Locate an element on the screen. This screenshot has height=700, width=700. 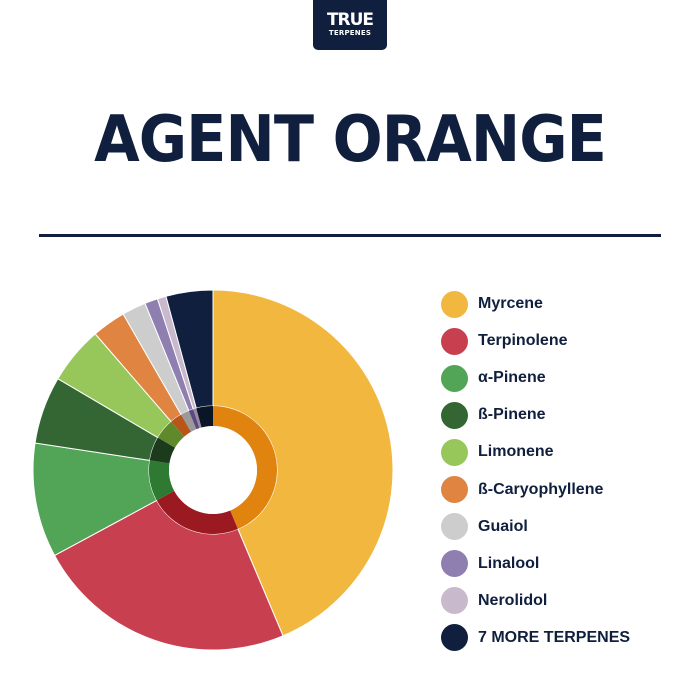
legend-item-pinene: ß-Pinene is located at coordinates (493, 415).